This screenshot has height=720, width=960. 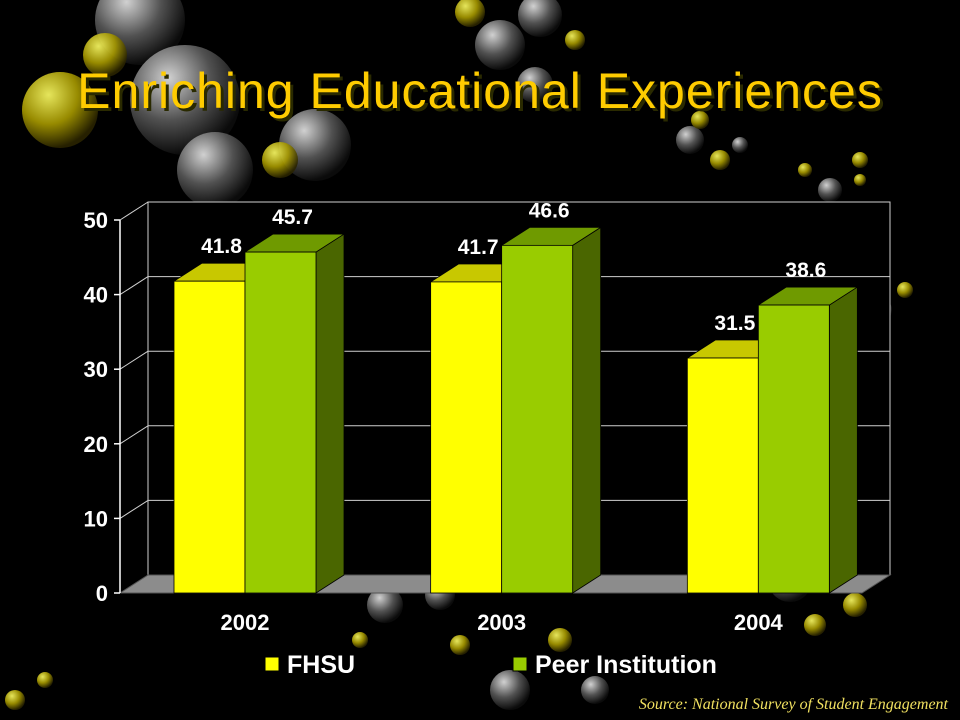 What do you see at coordinates (292, 217) in the screenshot?
I see `data-label: 45.7` at bounding box center [292, 217].